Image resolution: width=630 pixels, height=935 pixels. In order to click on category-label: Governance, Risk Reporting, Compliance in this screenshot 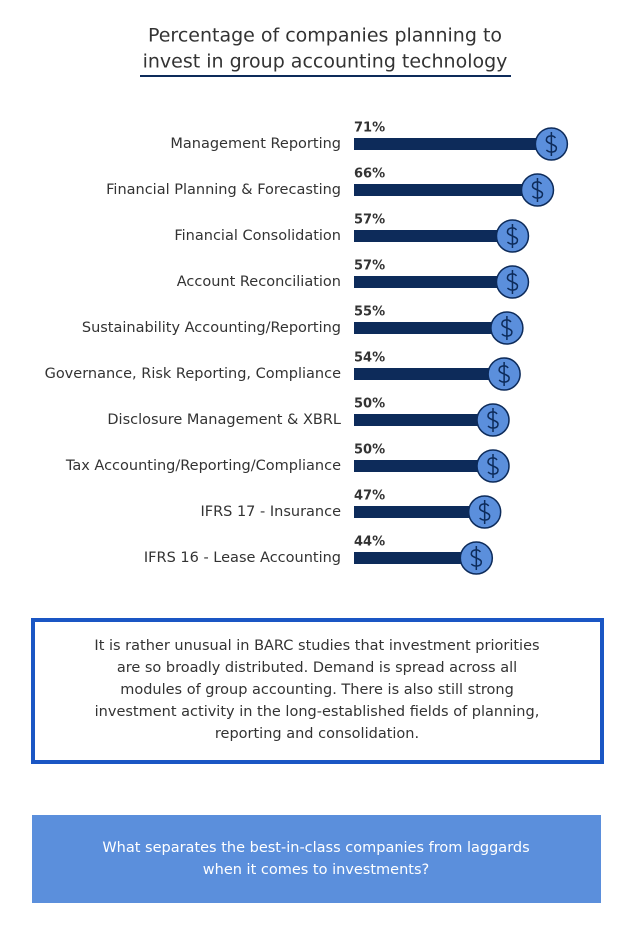, I will do `click(193, 374)`.